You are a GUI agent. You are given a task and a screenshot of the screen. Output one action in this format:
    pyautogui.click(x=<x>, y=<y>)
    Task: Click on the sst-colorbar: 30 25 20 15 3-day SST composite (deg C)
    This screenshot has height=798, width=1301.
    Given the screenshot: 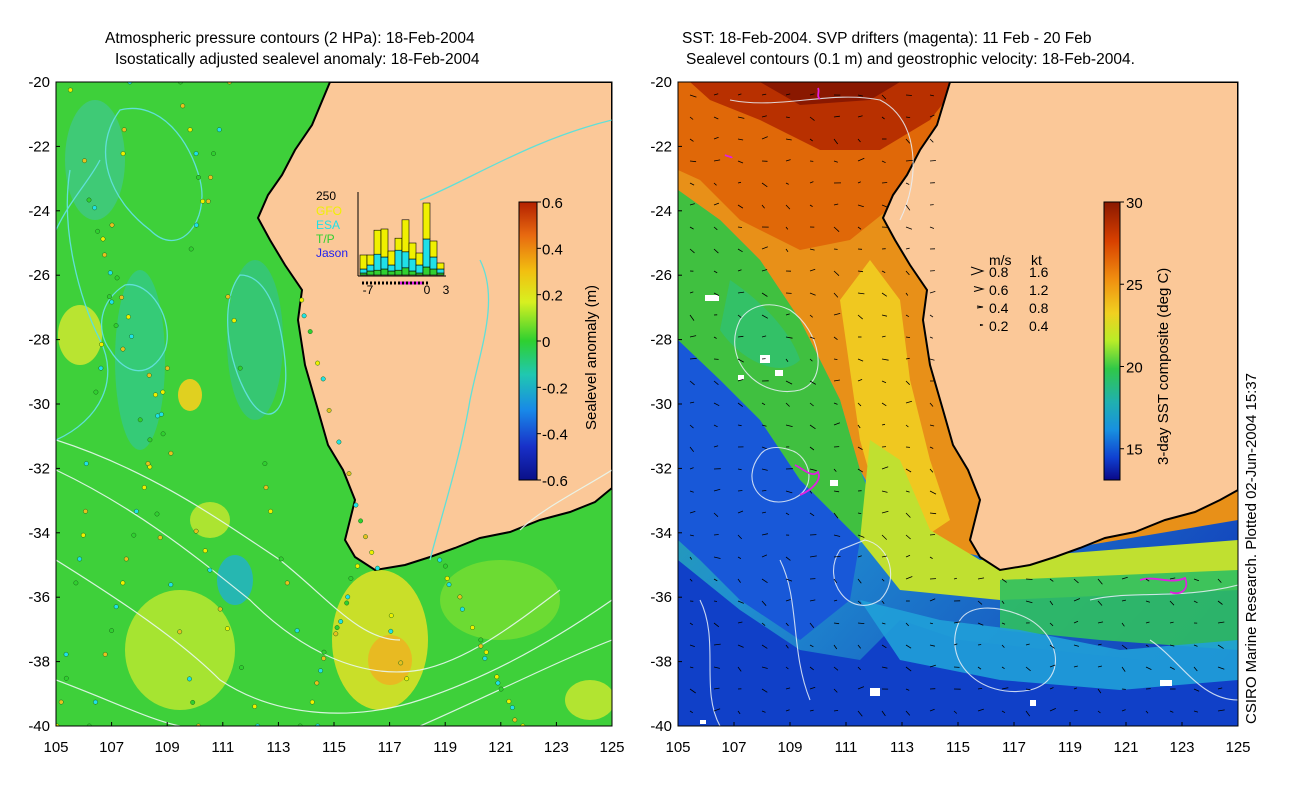 What is the action you would take?
    pyautogui.click(x=1137, y=338)
    